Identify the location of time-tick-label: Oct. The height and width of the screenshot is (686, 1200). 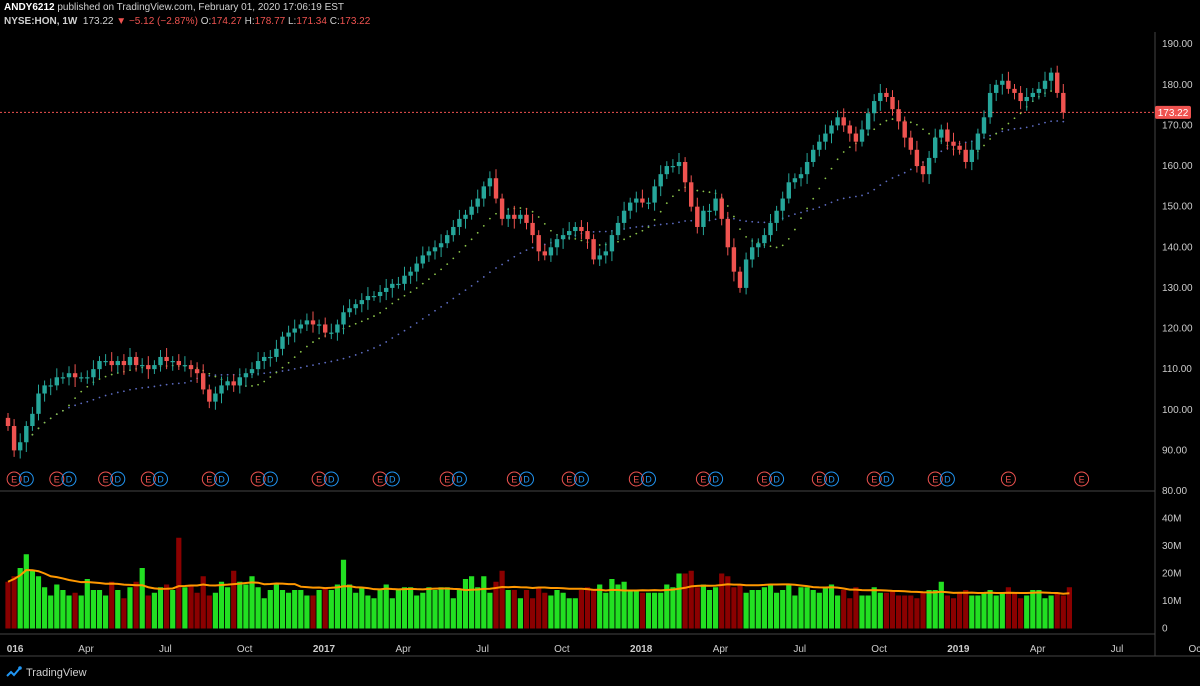
(1194, 649).